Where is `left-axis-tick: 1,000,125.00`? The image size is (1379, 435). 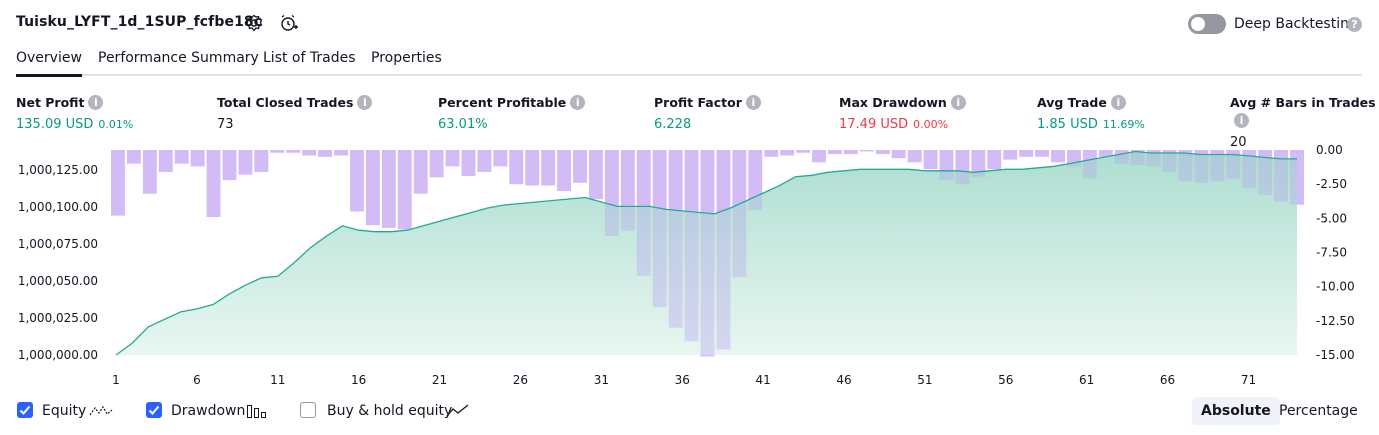 left-axis-tick: 1,000,125.00 is located at coordinates (58, 170).